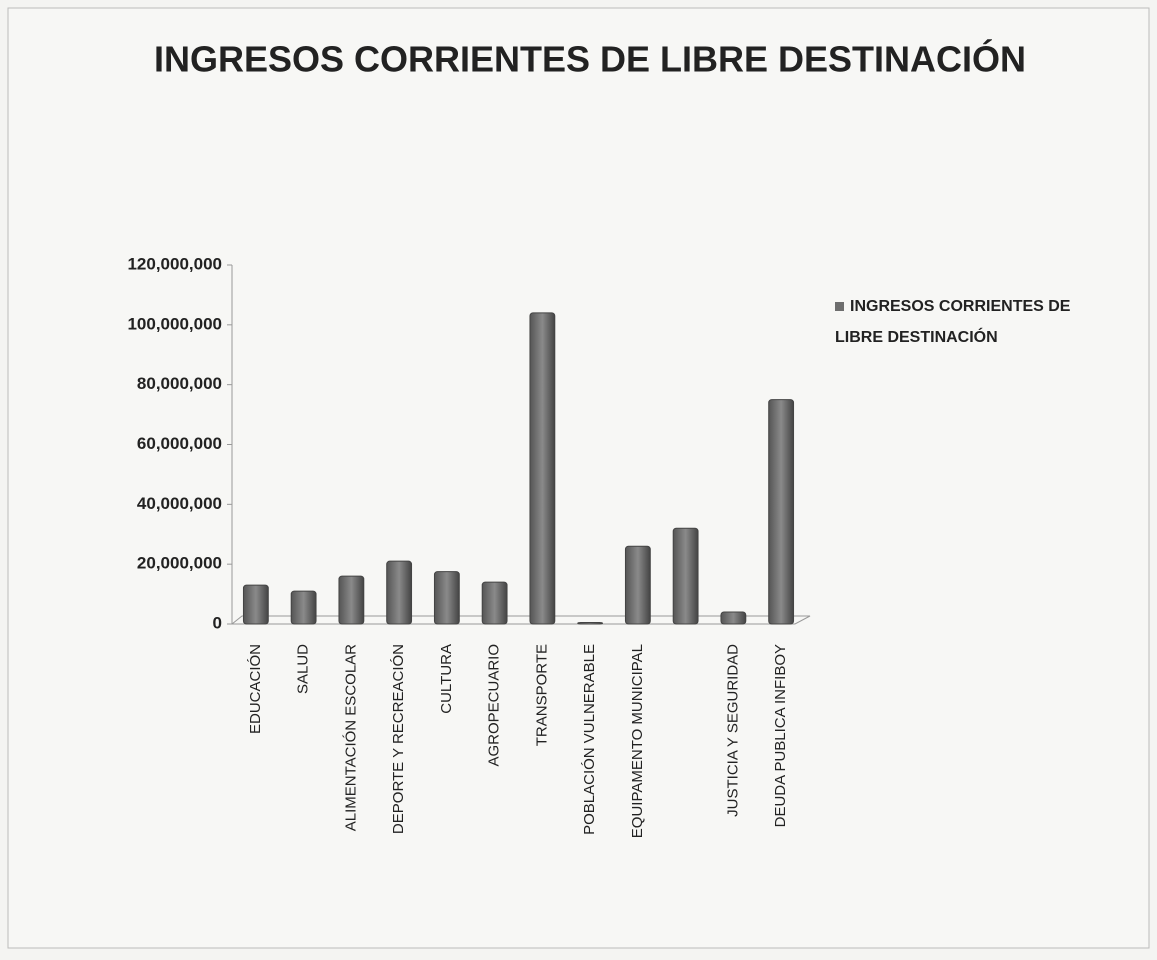 The height and width of the screenshot is (960, 1157). What do you see at coordinates (637, 741) in the screenshot?
I see `x-tick-label: EQUIPAMENTO MUNICIPAL` at bounding box center [637, 741].